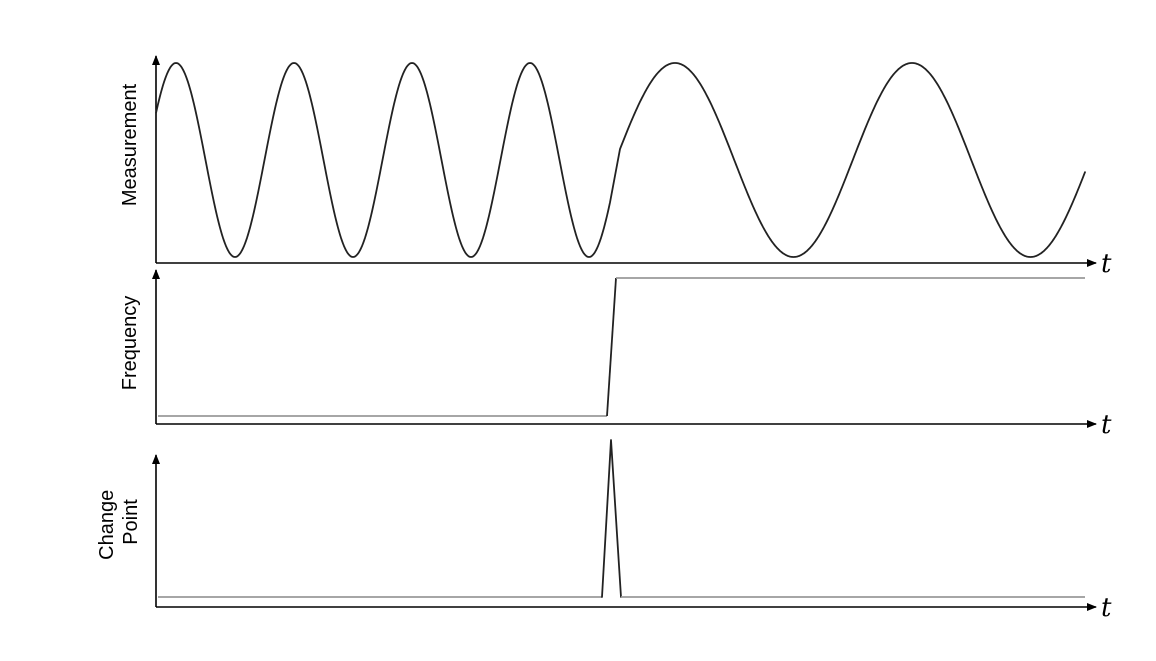 This screenshot has height=661, width=1156. I want to click on change-point-t-label: t, so click(1106, 608).